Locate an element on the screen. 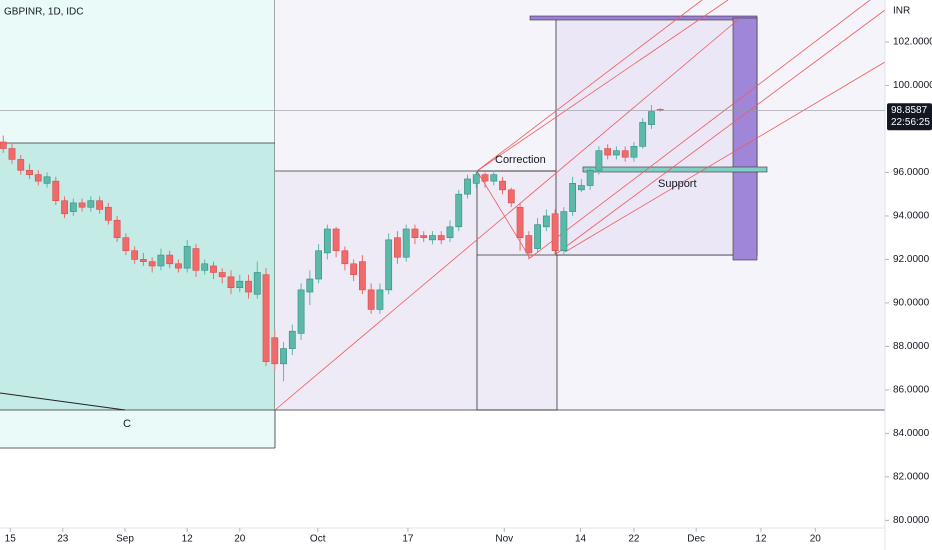 The image size is (932, 550). zone-teal is located at coordinates (137, 276).